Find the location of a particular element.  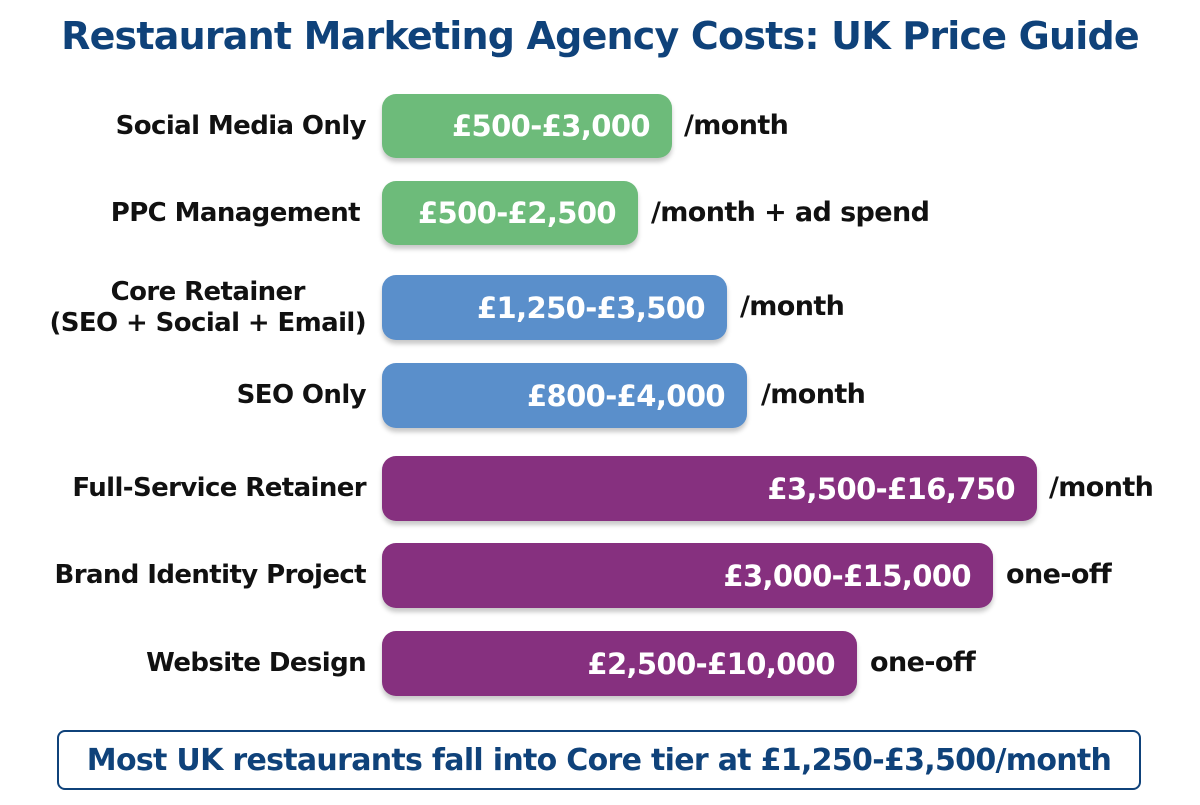

row-label: Brand Identity Project is located at coordinates (210, 575).